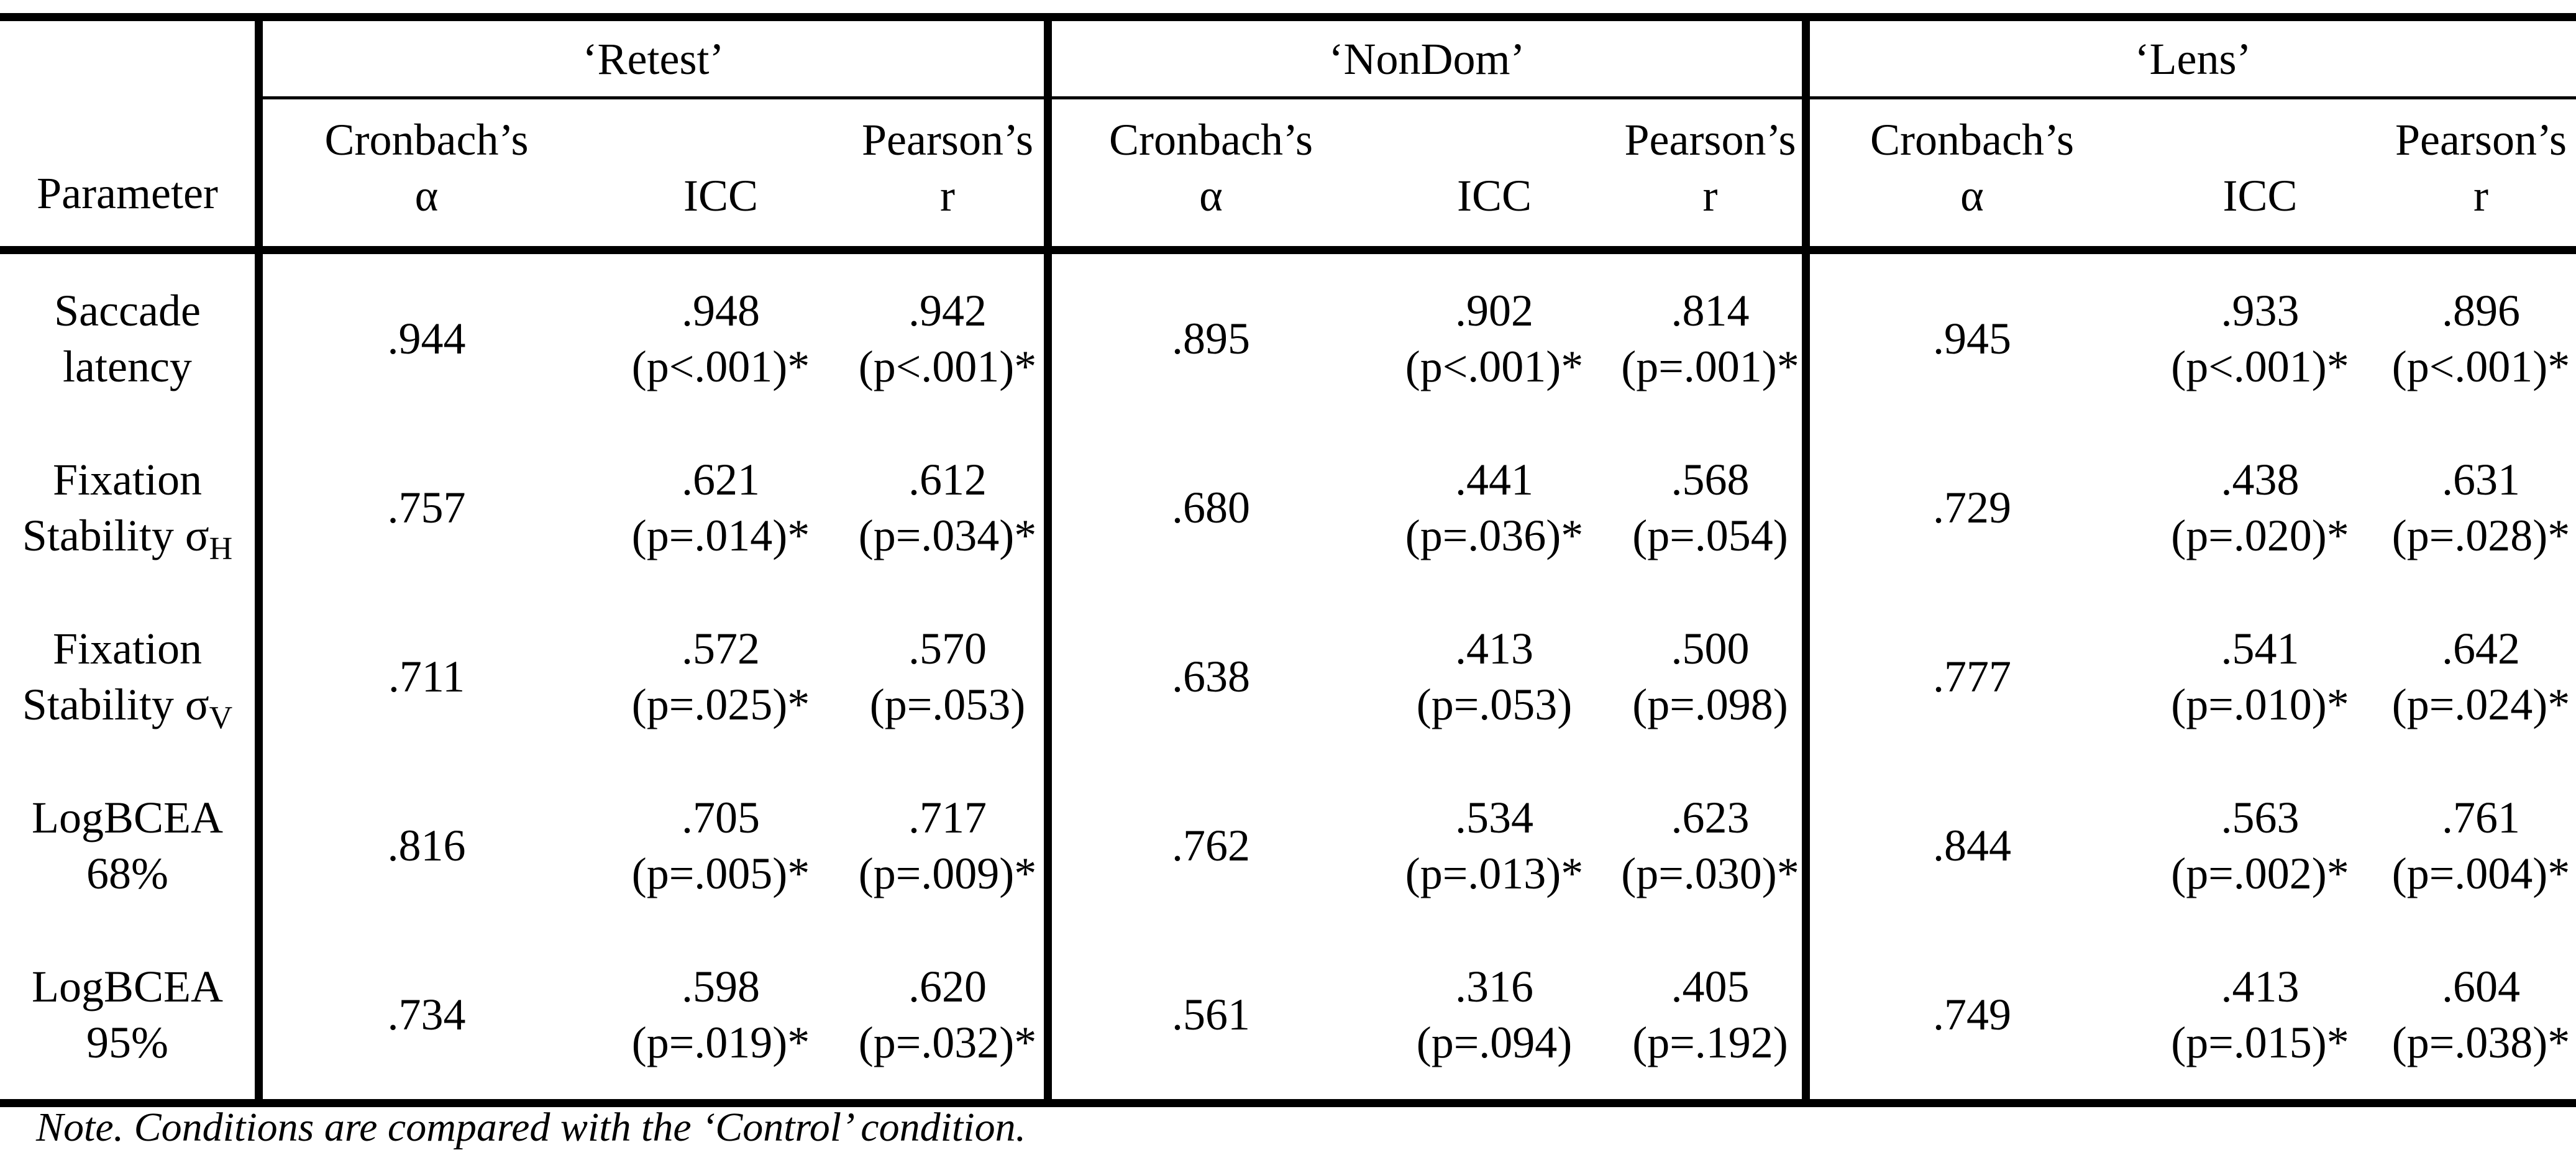 The height and width of the screenshot is (1150, 2576). I want to click on p-line: (p=.015)*, so click(2260, 1042).